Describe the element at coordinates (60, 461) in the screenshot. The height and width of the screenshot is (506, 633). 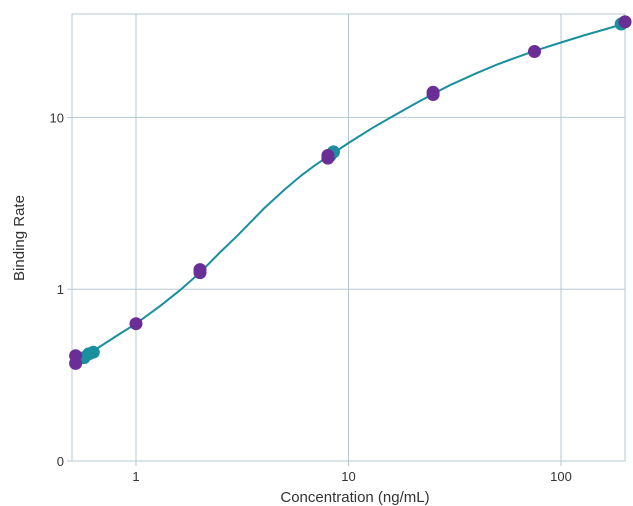
I see `y-tick-label: 0` at that location.